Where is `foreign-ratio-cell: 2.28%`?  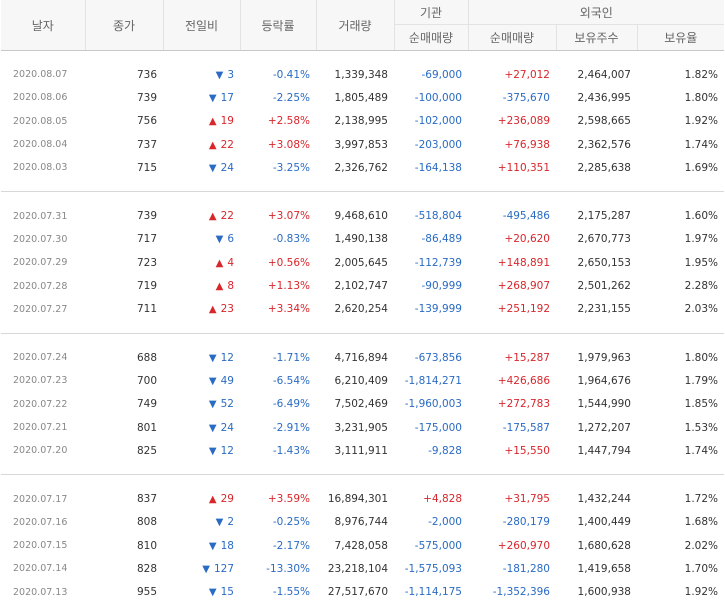
foreign-ratio-cell: 2.28% is located at coordinates (701, 286).